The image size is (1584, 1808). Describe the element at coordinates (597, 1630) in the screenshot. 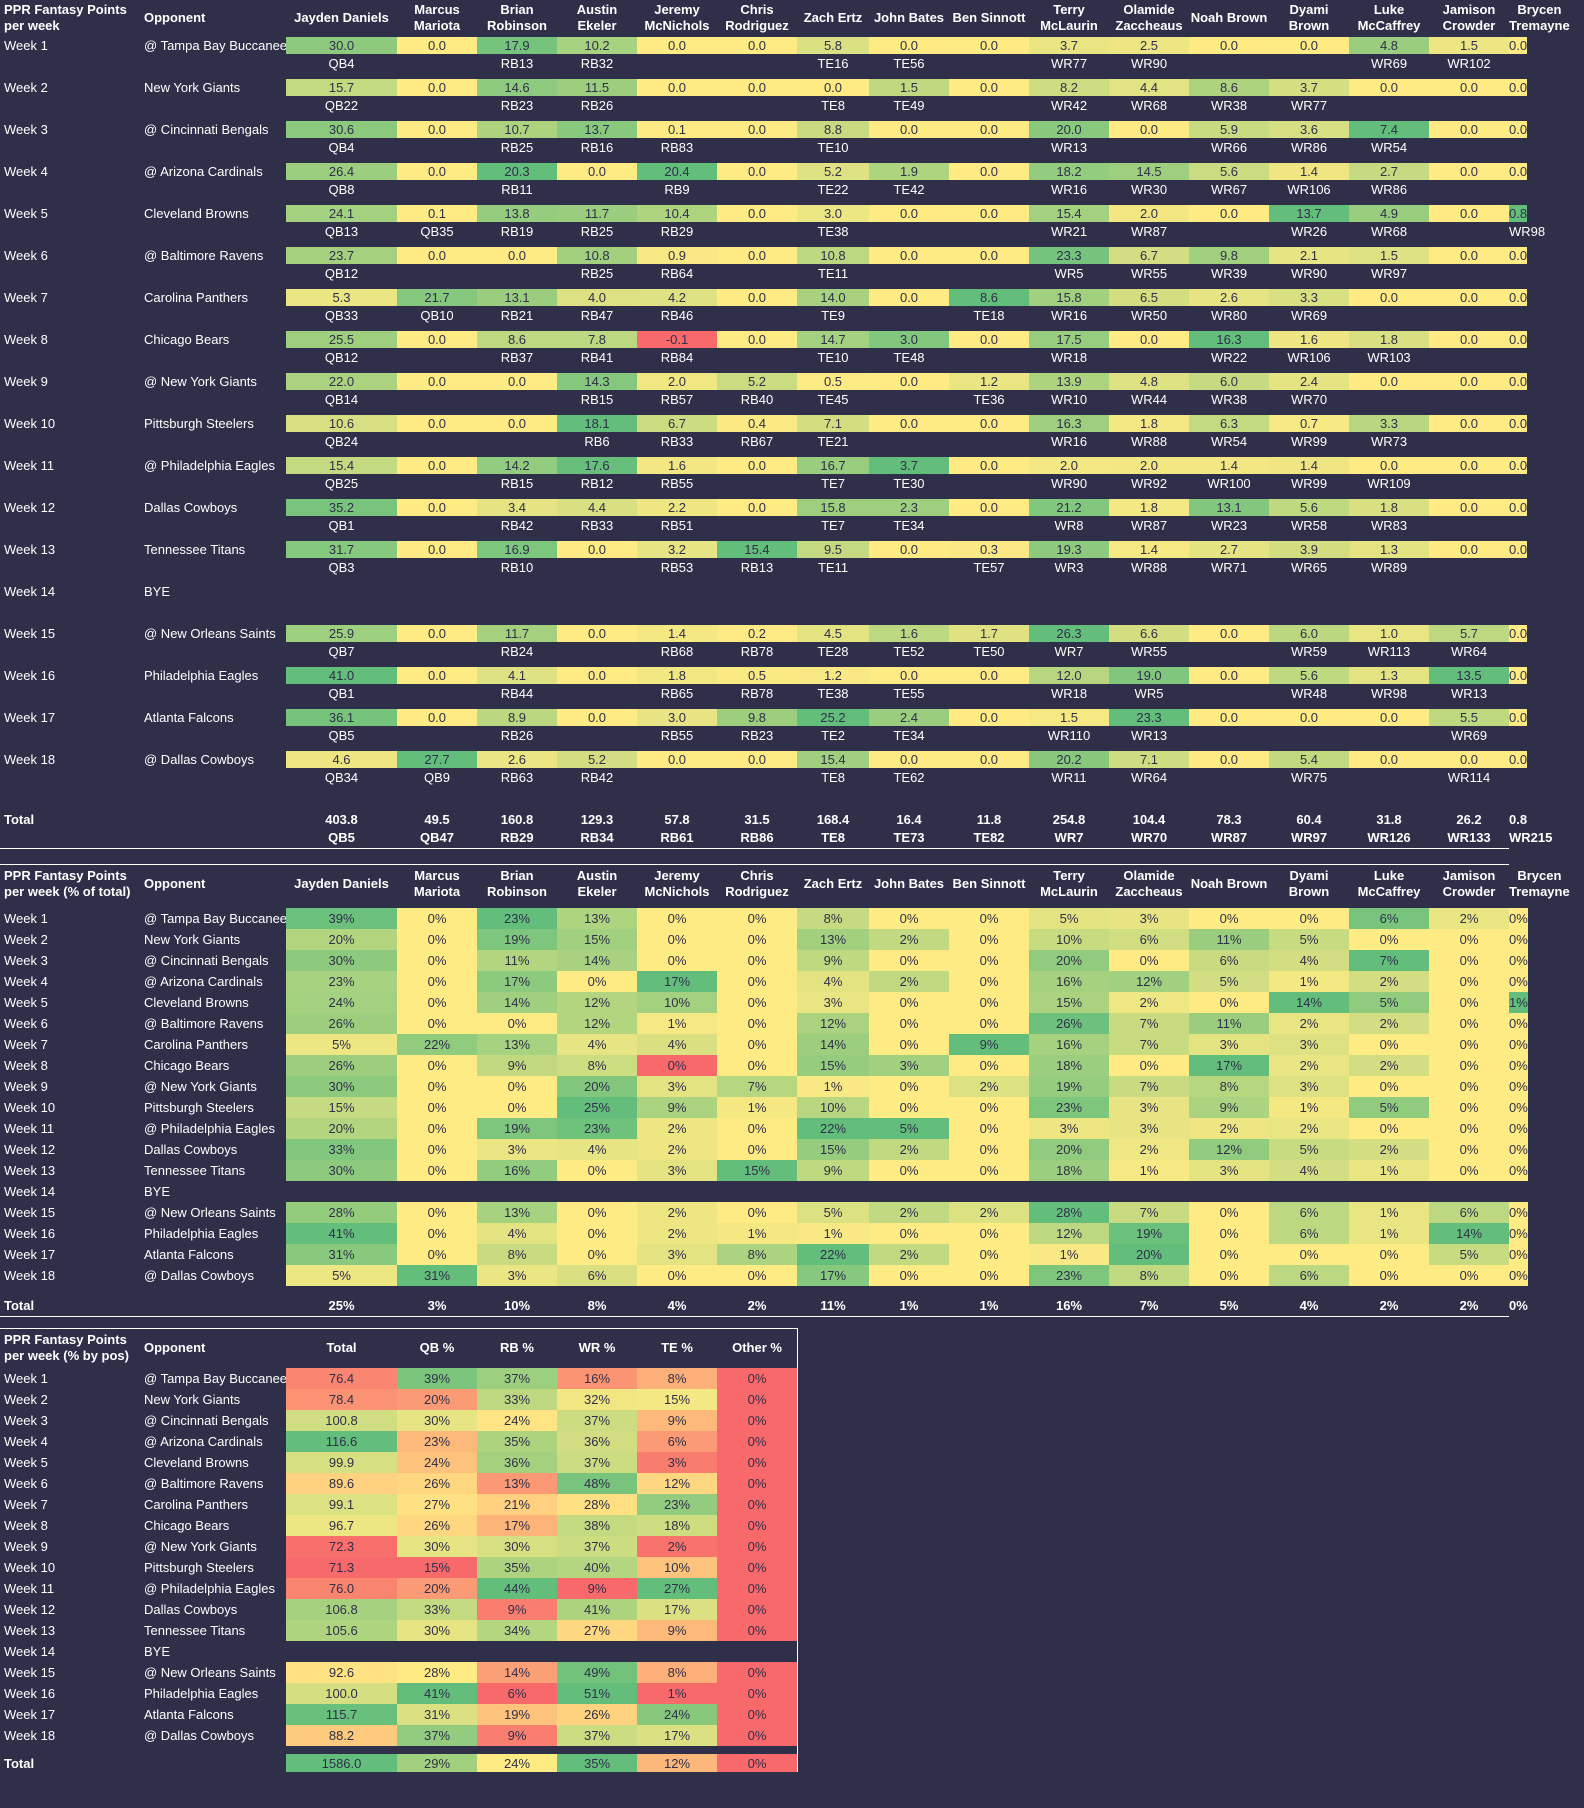

I see `pos-pct-cell: 27%` at that location.